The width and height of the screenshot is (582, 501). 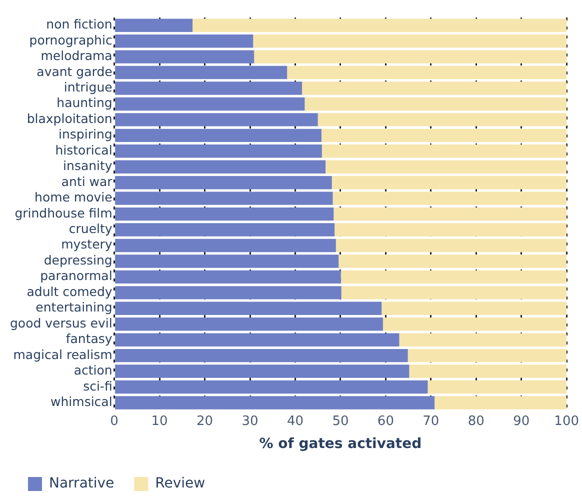 I want to click on x-tick-label: 60, so click(x=385, y=421).